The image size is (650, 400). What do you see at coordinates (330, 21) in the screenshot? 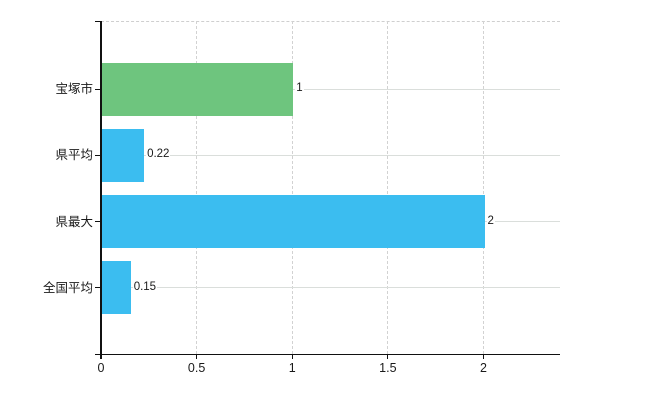
I see `plot-top-border` at bounding box center [330, 21].